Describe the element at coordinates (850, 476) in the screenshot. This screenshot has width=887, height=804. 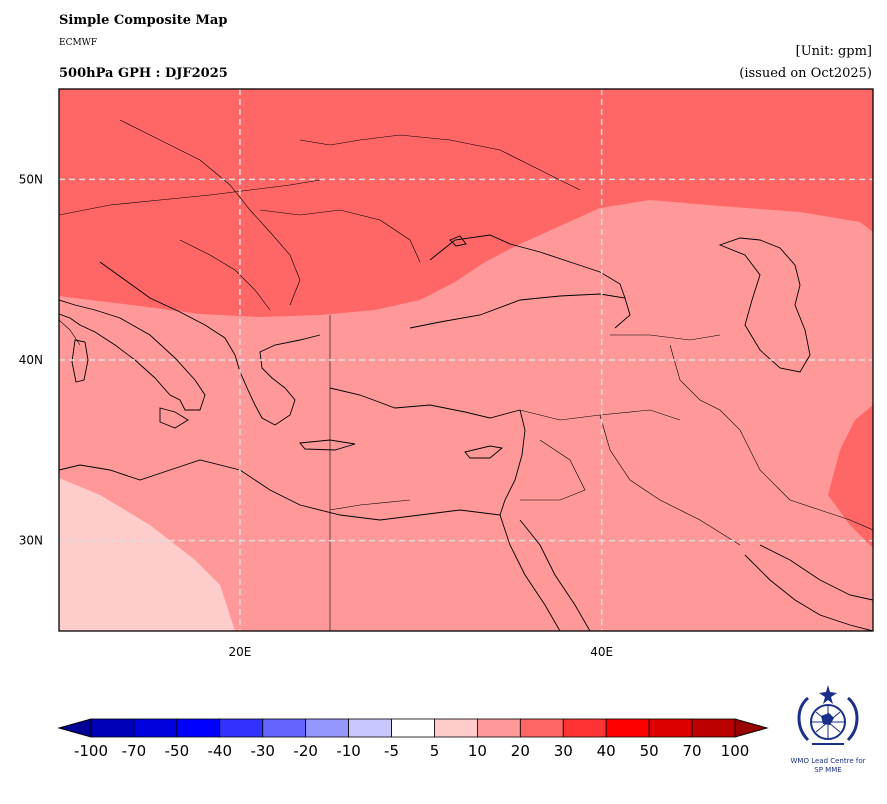
I see `anomaly-region-iran-southeast` at that location.